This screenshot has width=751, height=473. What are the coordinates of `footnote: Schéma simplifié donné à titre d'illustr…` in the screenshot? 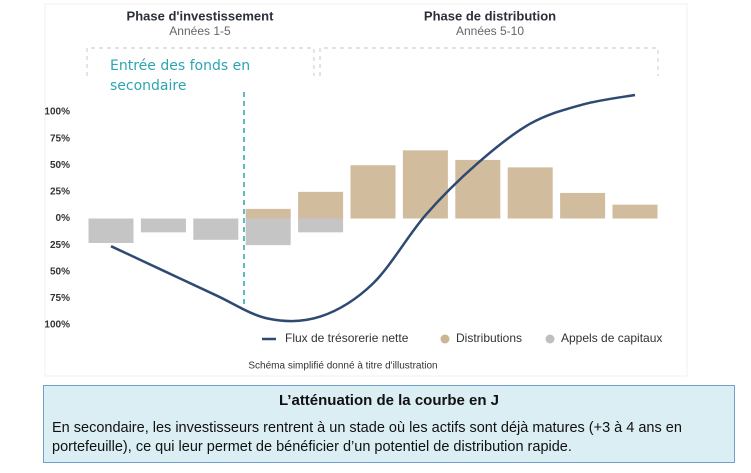 It's located at (342, 366).